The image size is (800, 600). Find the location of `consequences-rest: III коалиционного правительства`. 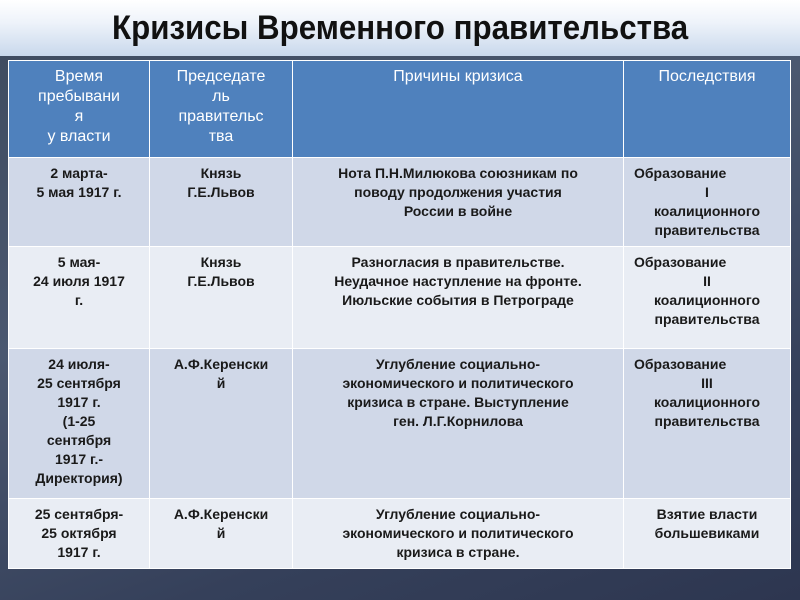

consequences-rest: III коалиционного правительства is located at coordinates (707, 402).